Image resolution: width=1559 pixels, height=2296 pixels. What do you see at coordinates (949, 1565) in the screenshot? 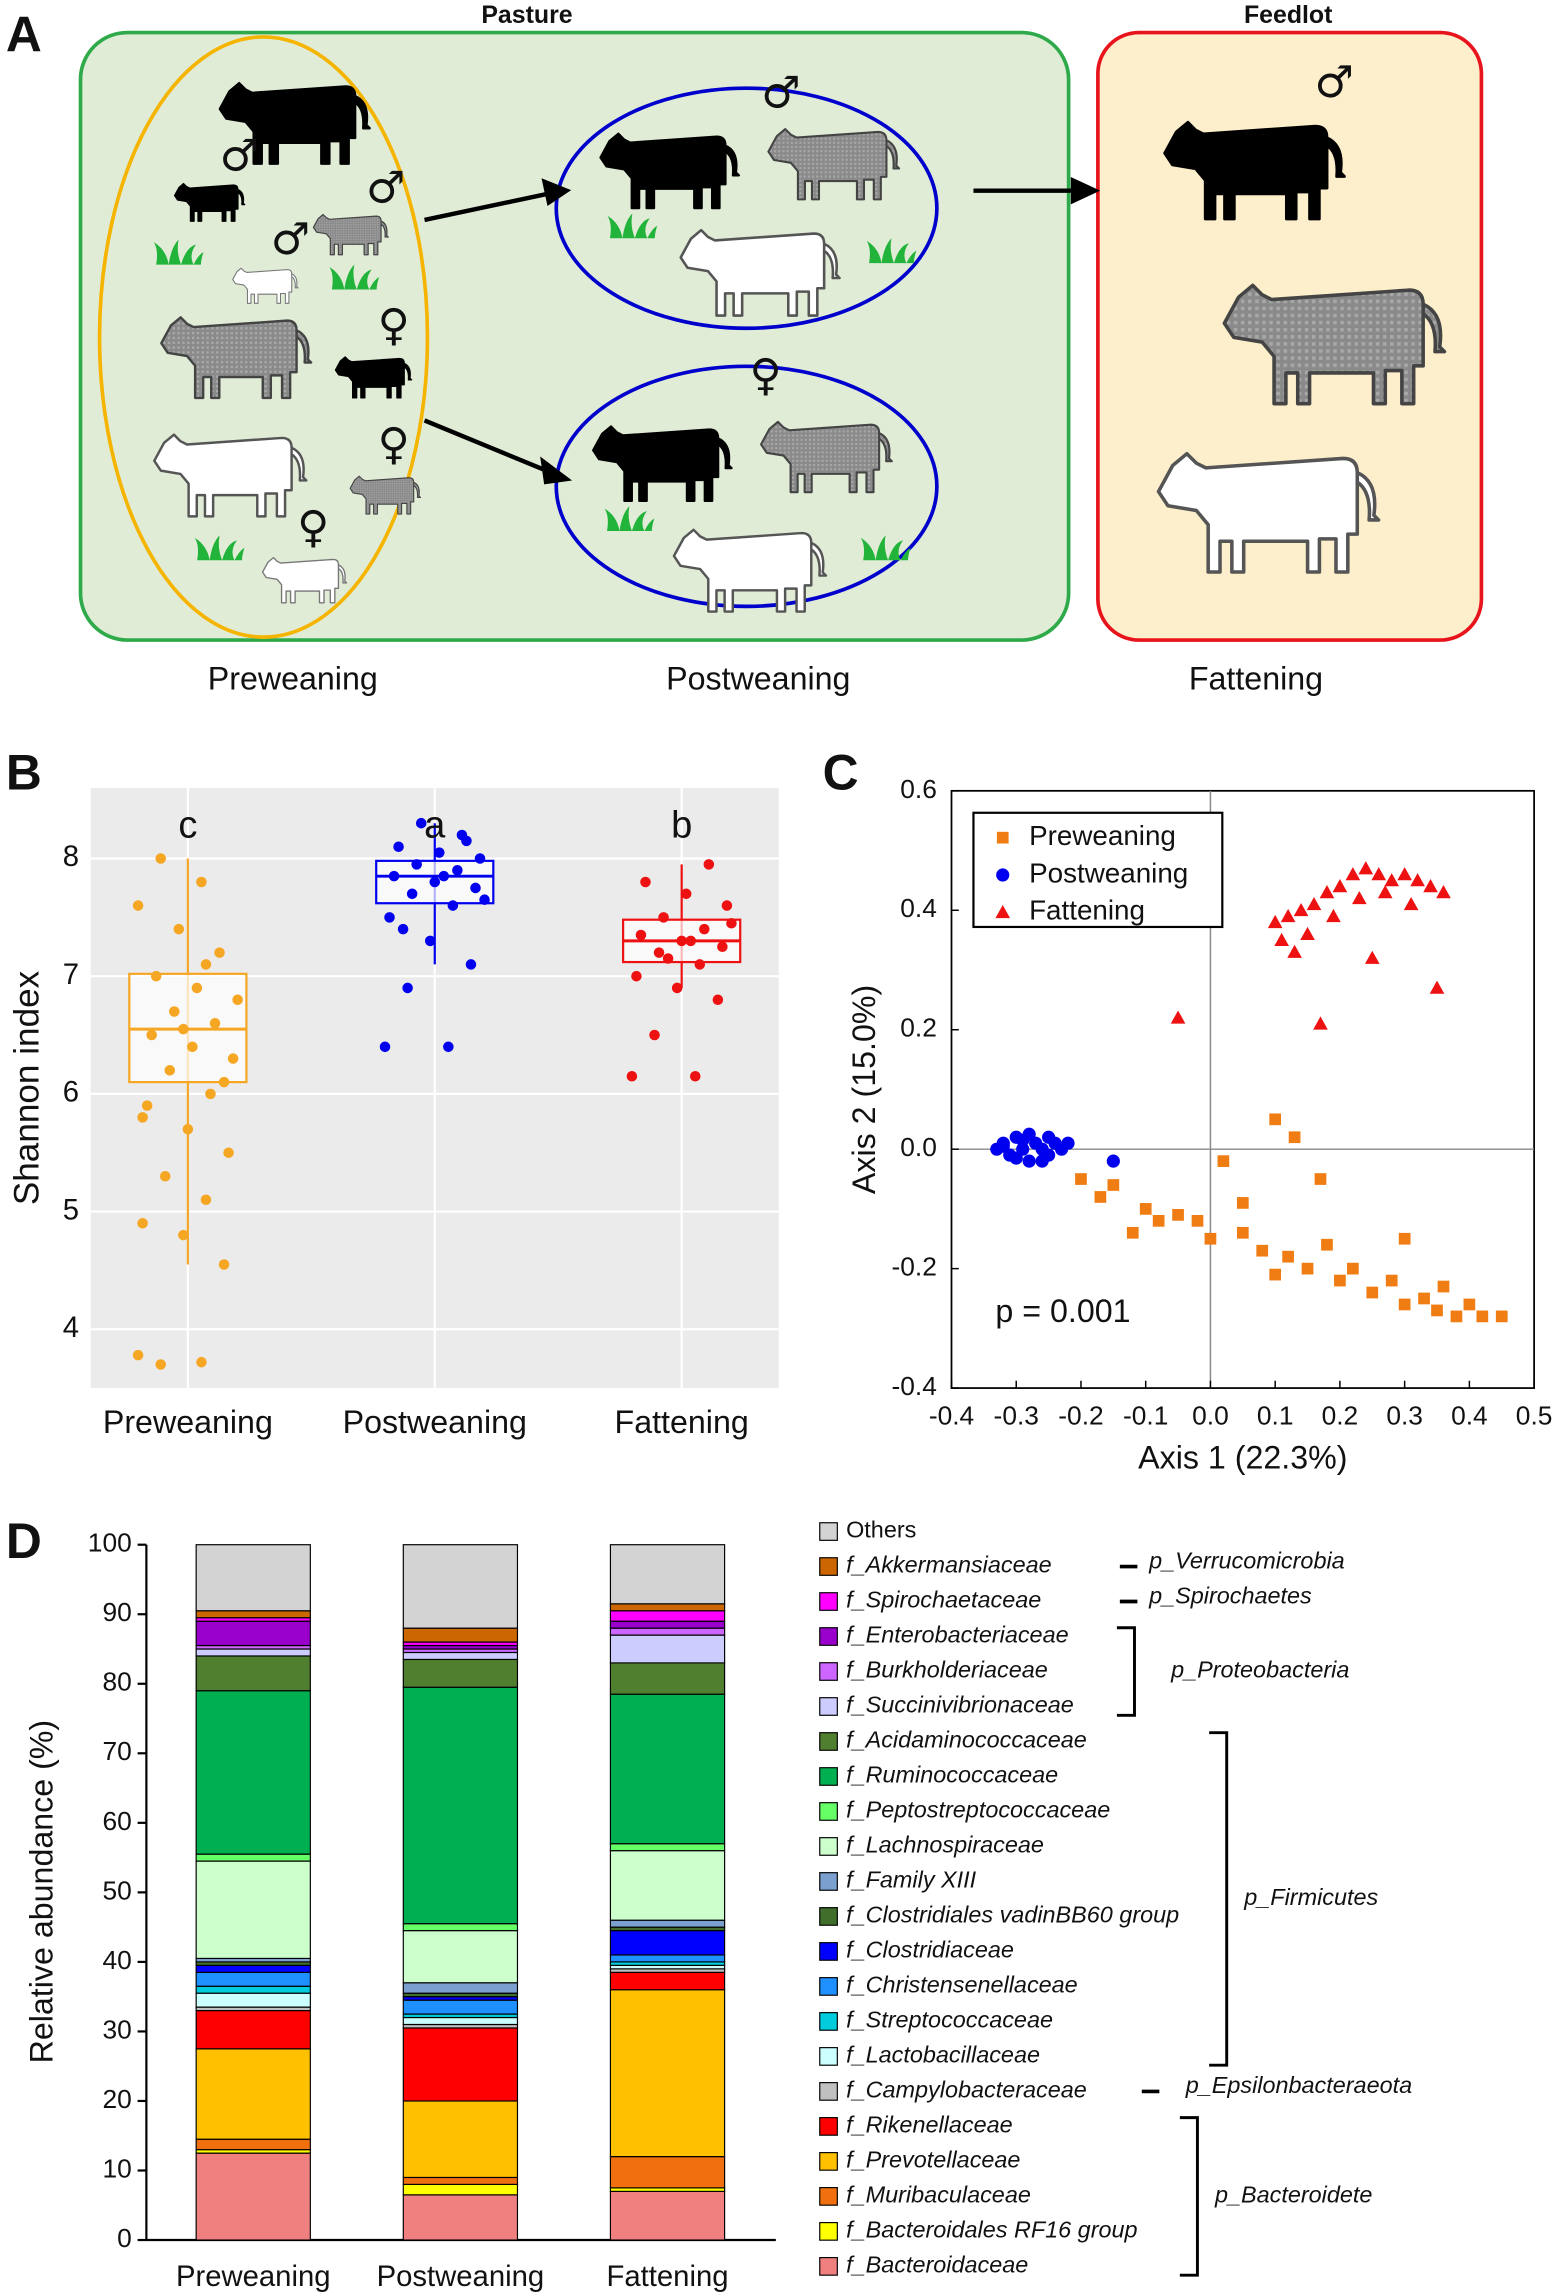
I see `legend-label: f_Akkermansiaceae` at bounding box center [949, 1565].